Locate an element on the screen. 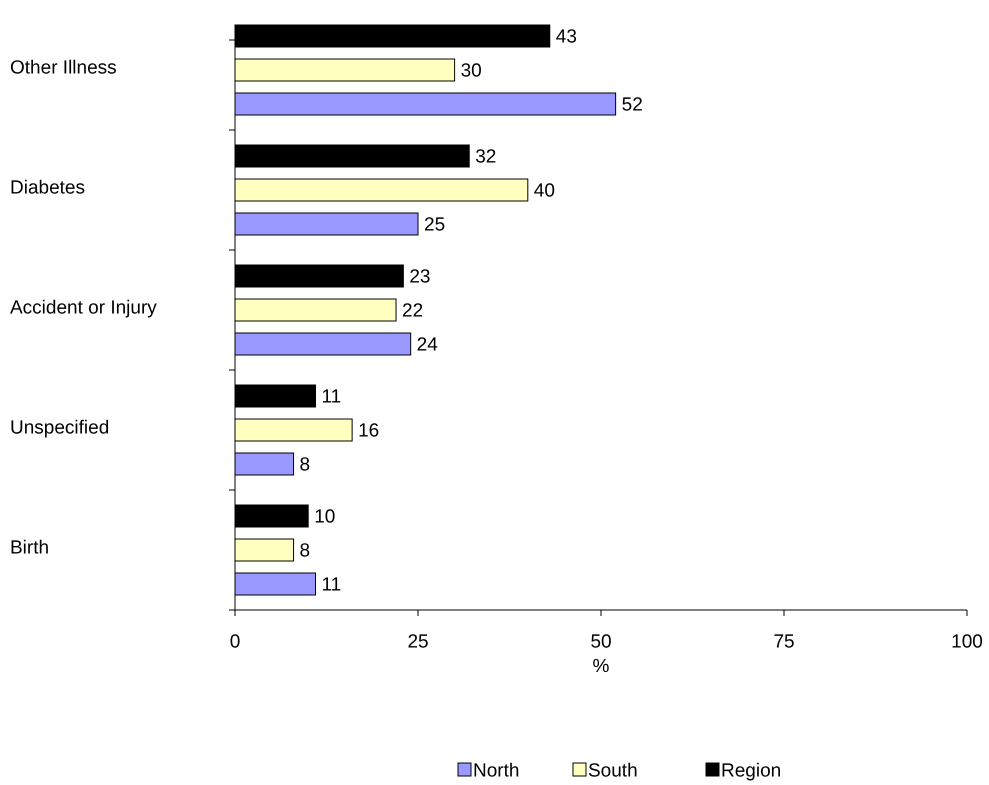 This screenshot has width=989, height=785. x-tick-label: 75 is located at coordinates (784, 642).